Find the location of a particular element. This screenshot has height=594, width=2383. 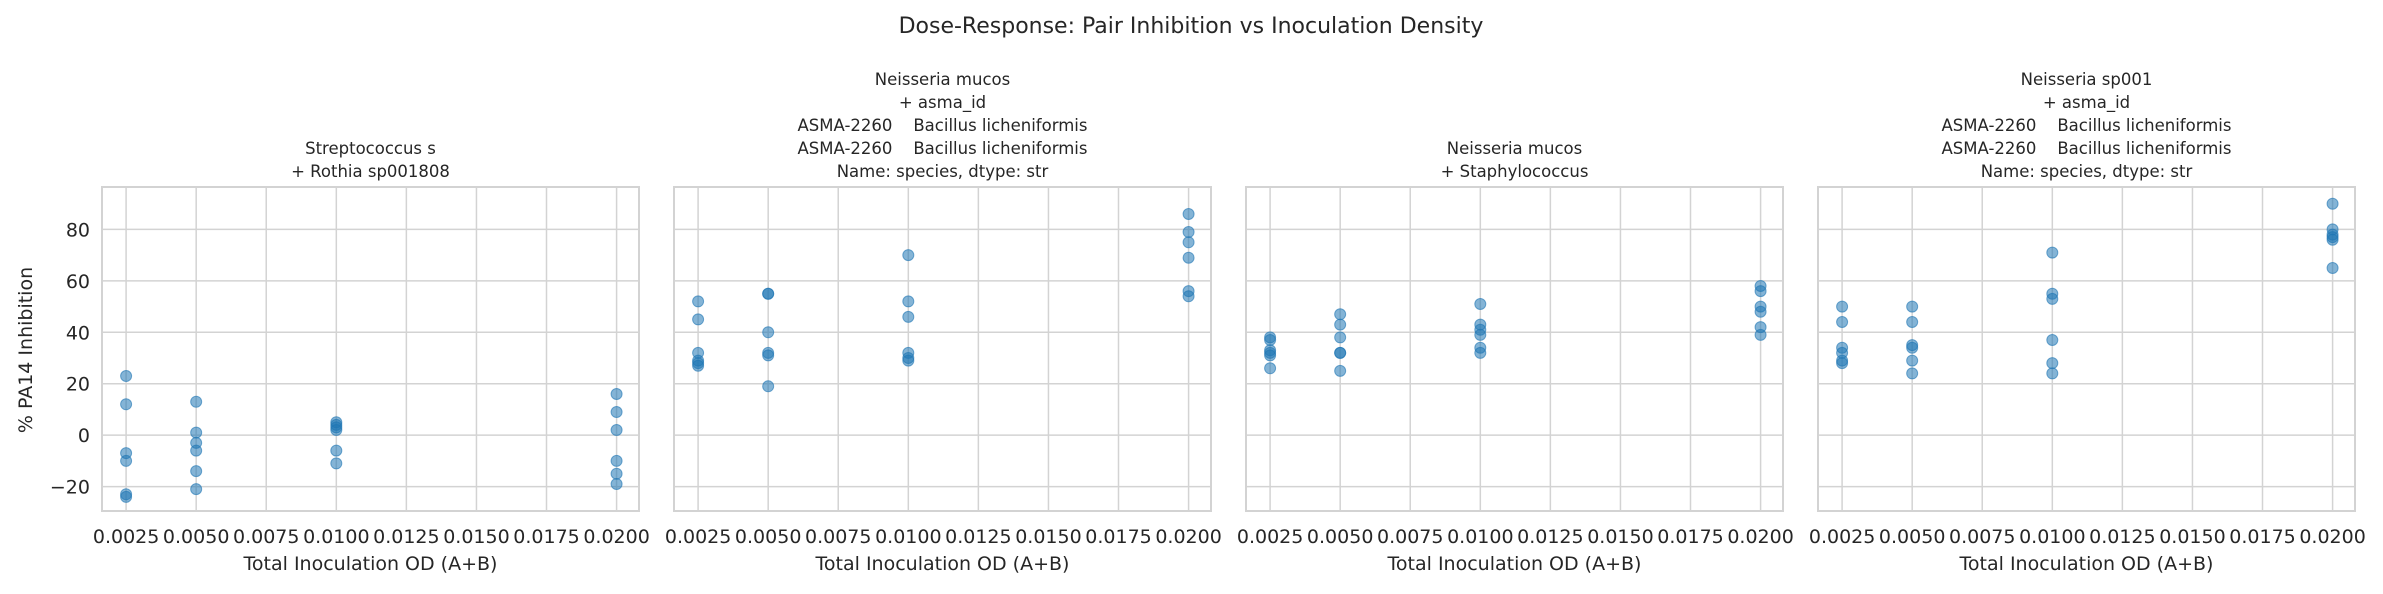

y-tick-label: 20 is located at coordinates (78, 385).